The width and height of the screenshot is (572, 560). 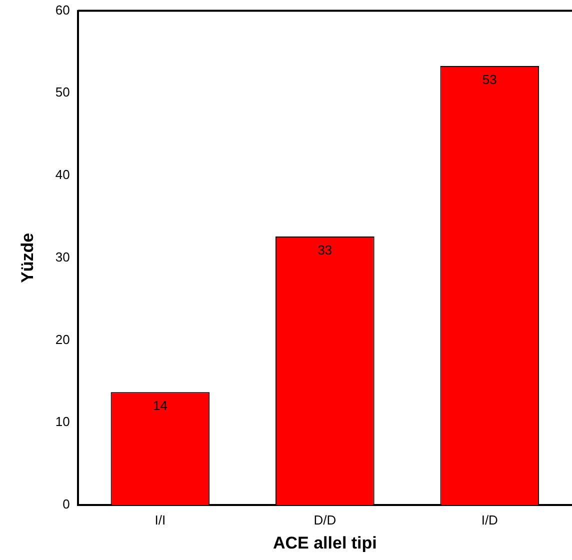 What do you see at coordinates (325, 250) in the screenshot?
I see `data-label: 33` at bounding box center [325, 250].